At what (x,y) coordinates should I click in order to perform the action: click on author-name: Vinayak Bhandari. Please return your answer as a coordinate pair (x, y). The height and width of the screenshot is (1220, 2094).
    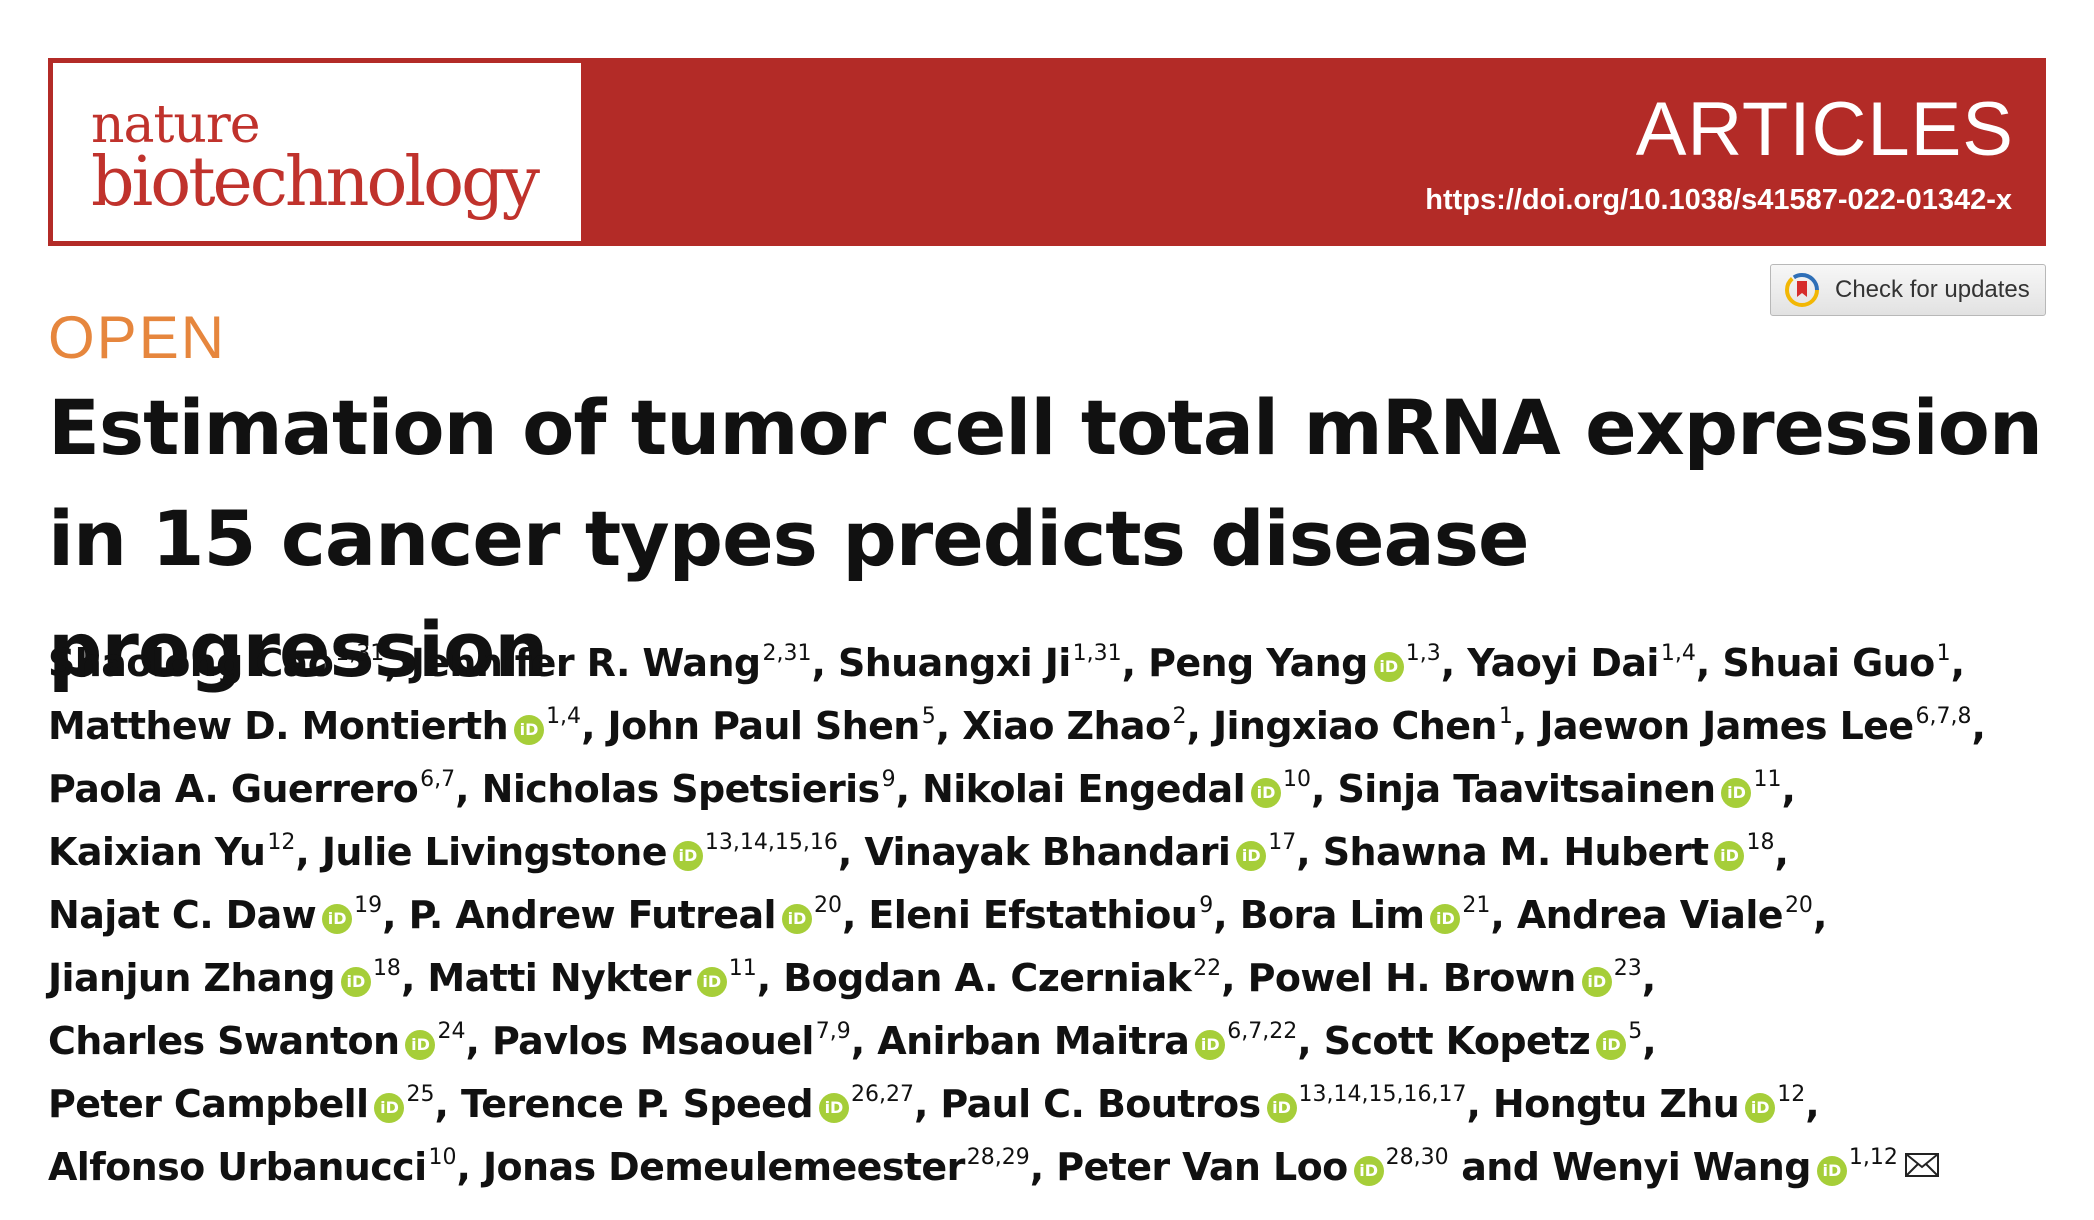
    Looking at the image, I should click on (1047, 852).